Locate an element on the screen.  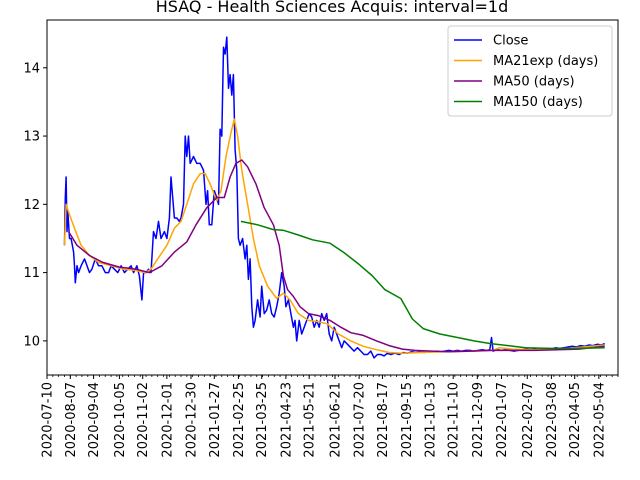
x-tick-label: 2022-02-07 is located at coordinates (528, 420).